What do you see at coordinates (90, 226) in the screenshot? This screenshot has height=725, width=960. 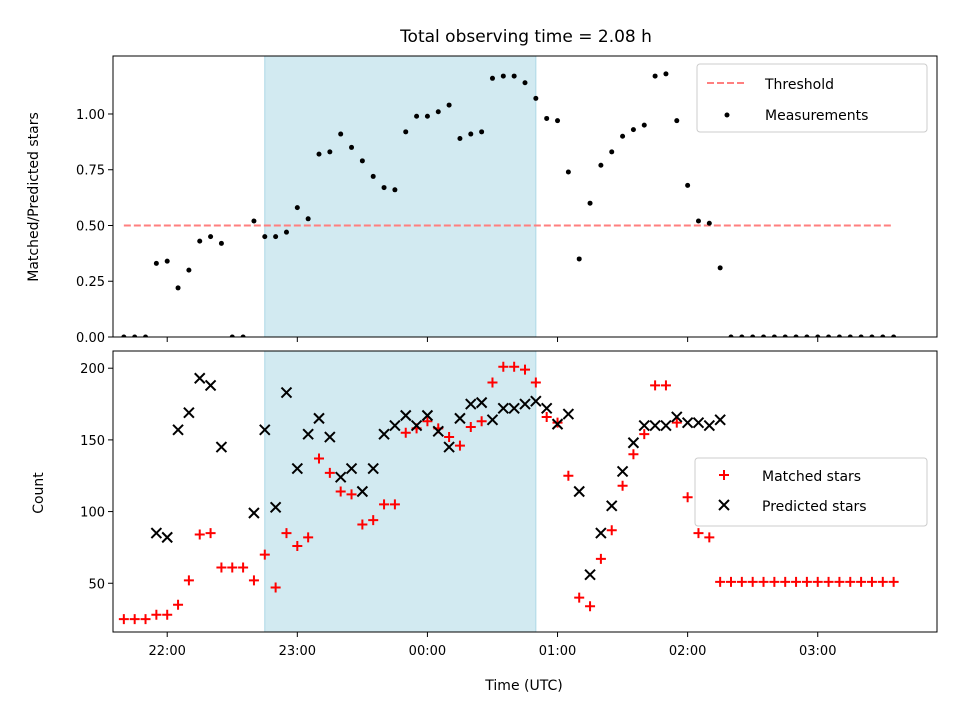 I see `y-tick-label: 0.50` at bounding box center [90, 226].